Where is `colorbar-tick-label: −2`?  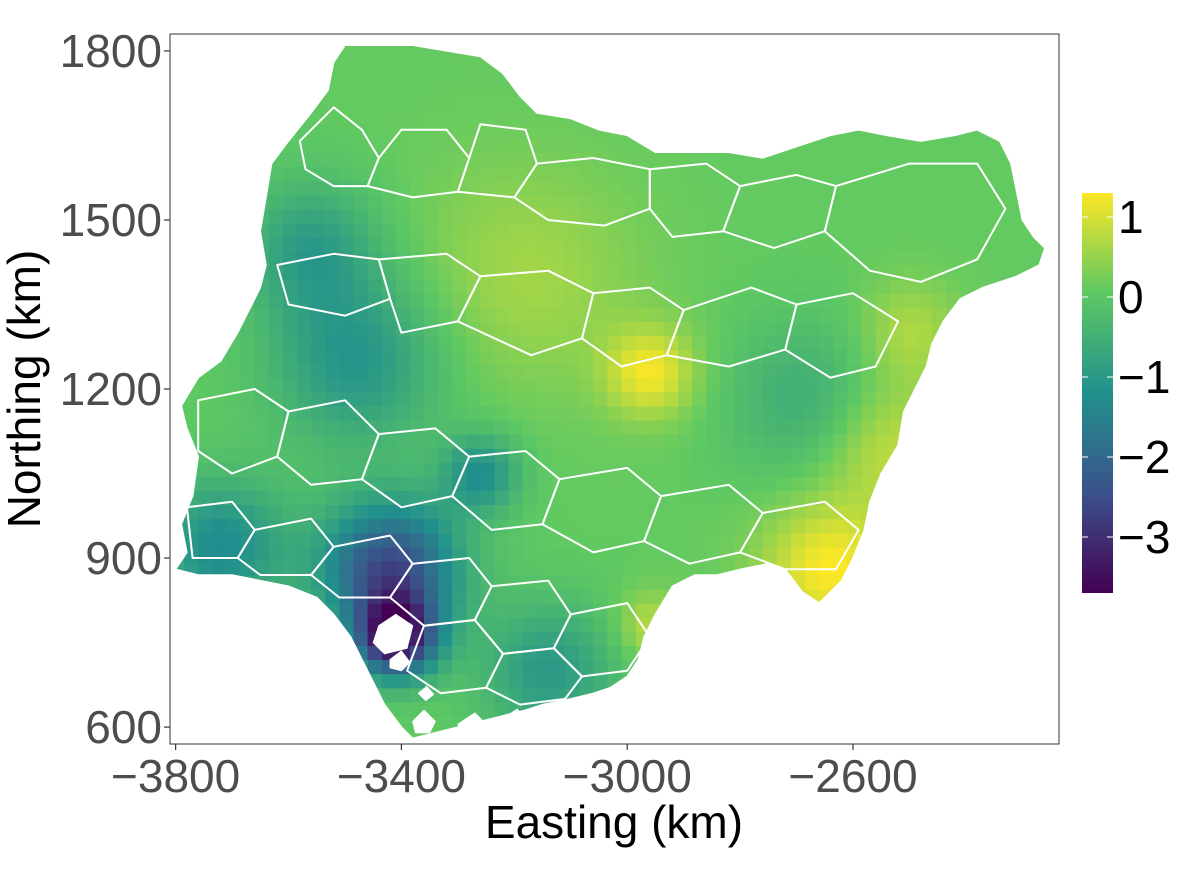 colorbar-tick-label: −2 is located at coordinates (1144, 457).